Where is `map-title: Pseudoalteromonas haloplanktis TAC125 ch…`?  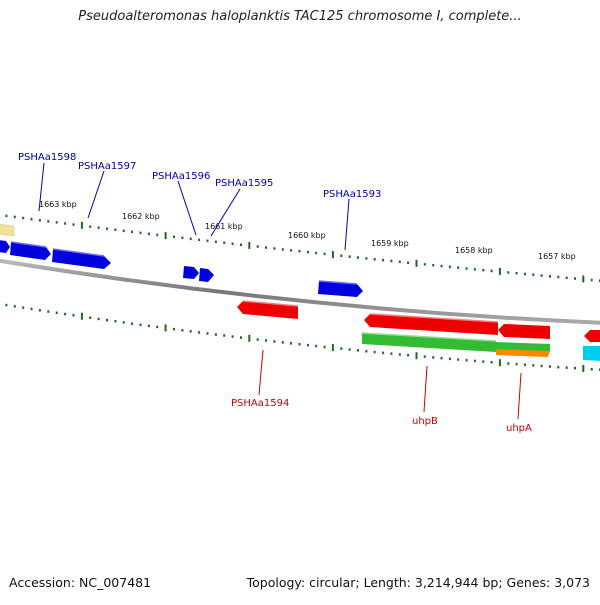
map-title: Pseudoalteromonas haloplanktis TAC125 ch… is located at coordinates (300, 16).